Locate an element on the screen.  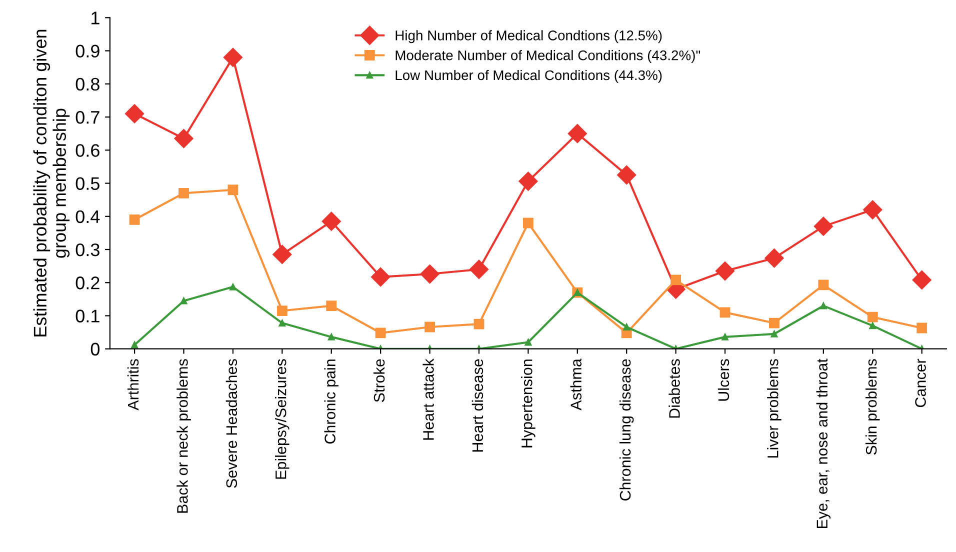
x-tick-label: Eye, ear, nose and throat is located at coordinates (823, 443).